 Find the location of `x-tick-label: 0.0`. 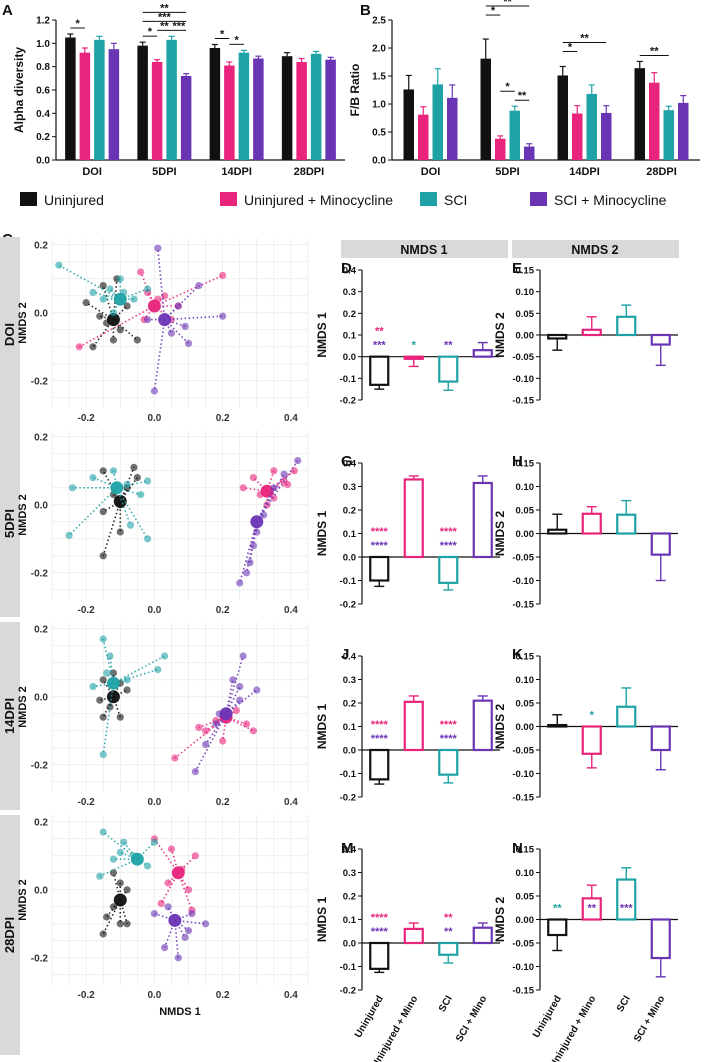

x-tick-label: 0.0 is located at coordinates (154, 418).